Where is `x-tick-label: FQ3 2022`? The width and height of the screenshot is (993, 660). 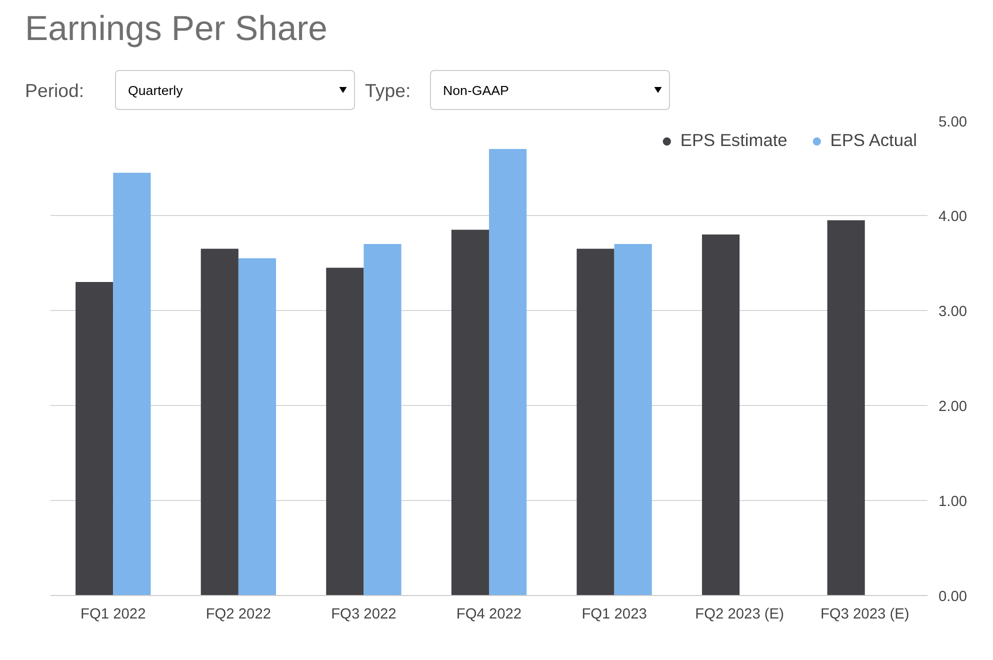
x-tick-label: FQ3 2022 is located at coordinates (363, 614).